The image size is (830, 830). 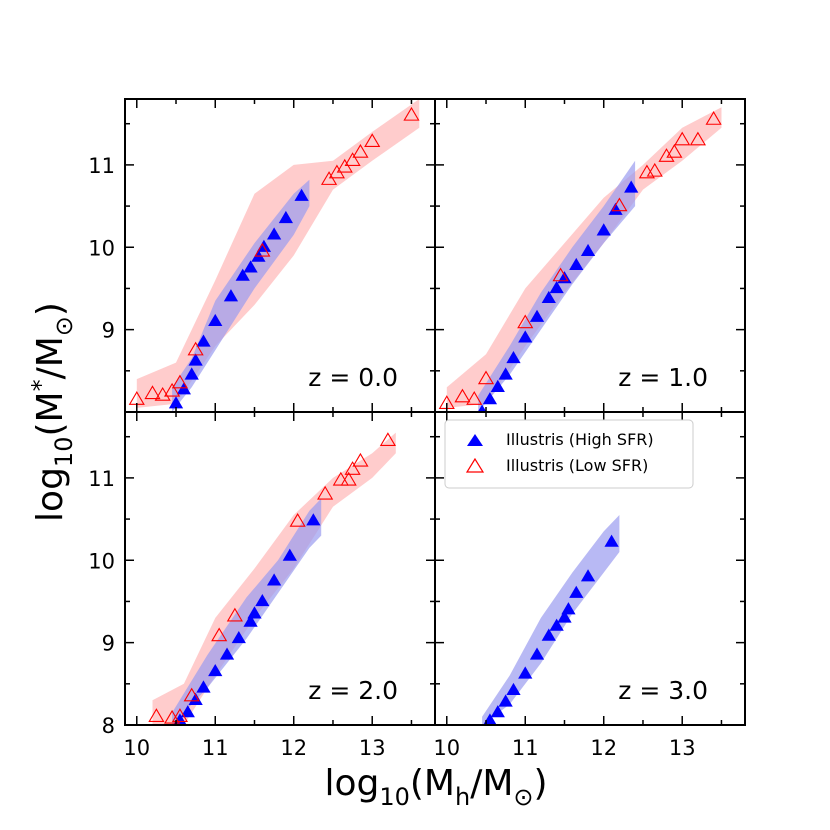 What do you see at coordinates (101, 479) in the screenshot?
I see `y-tick-label: 11` at bounding box center [101, 479].